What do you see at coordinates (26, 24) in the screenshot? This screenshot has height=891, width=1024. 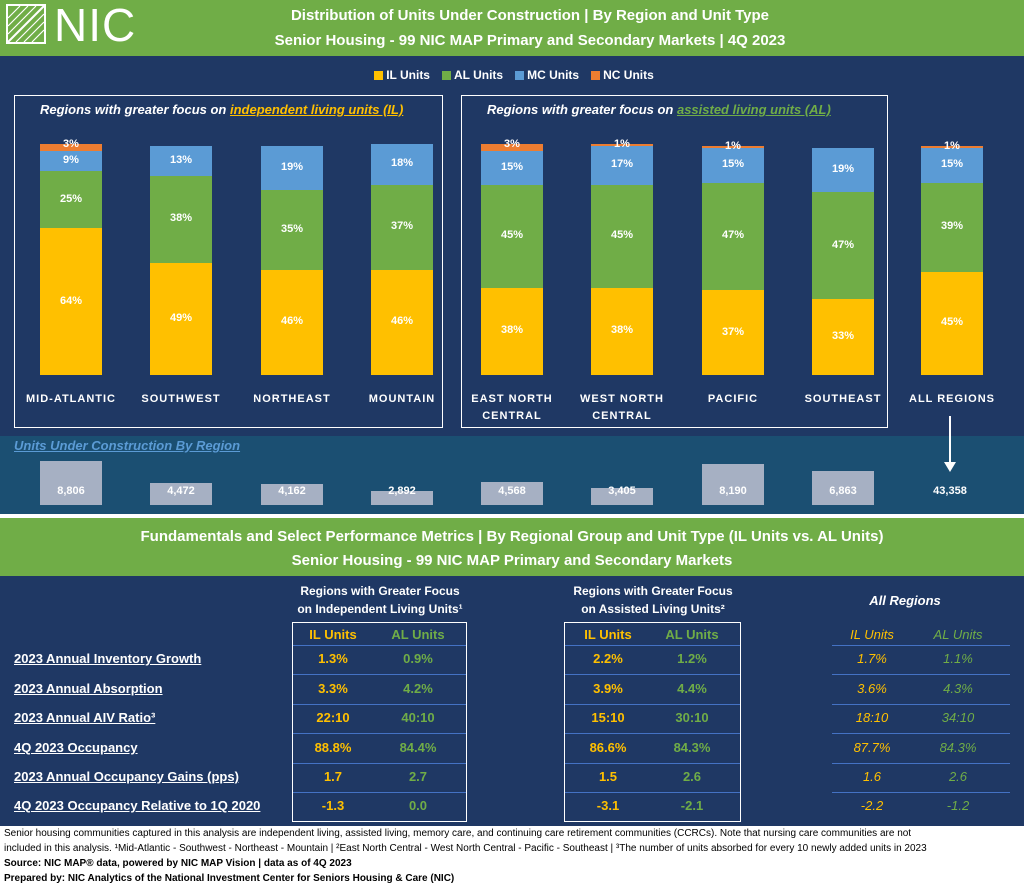 I see `nic-logo-mark-icon` at bounding box center [26, 24].